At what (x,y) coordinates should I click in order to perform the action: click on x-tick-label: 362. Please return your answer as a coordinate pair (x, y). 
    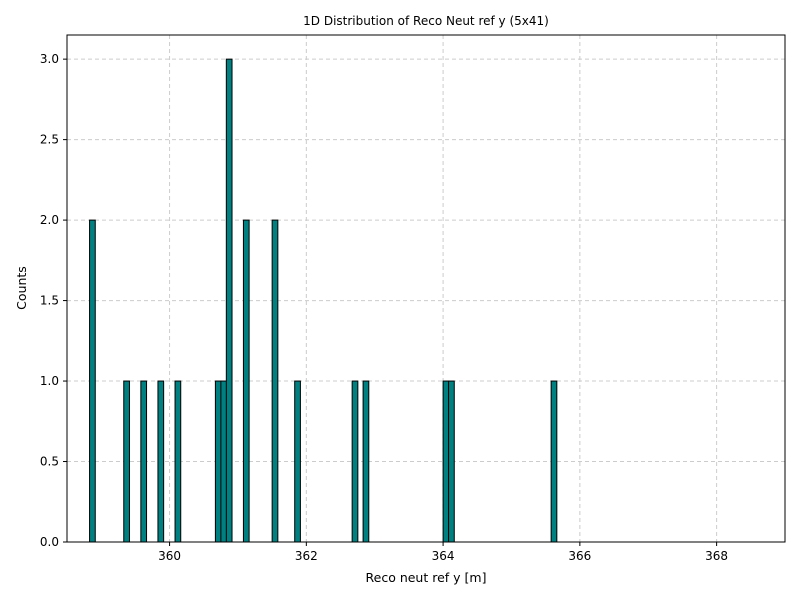
    Looking at the image, I should click on (306, 556).